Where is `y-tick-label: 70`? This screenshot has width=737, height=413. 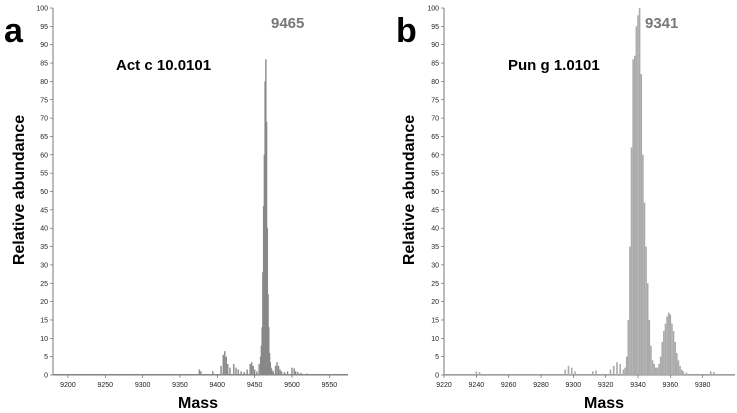
y-tick-label: 70 is located at coordinates (44, 119).